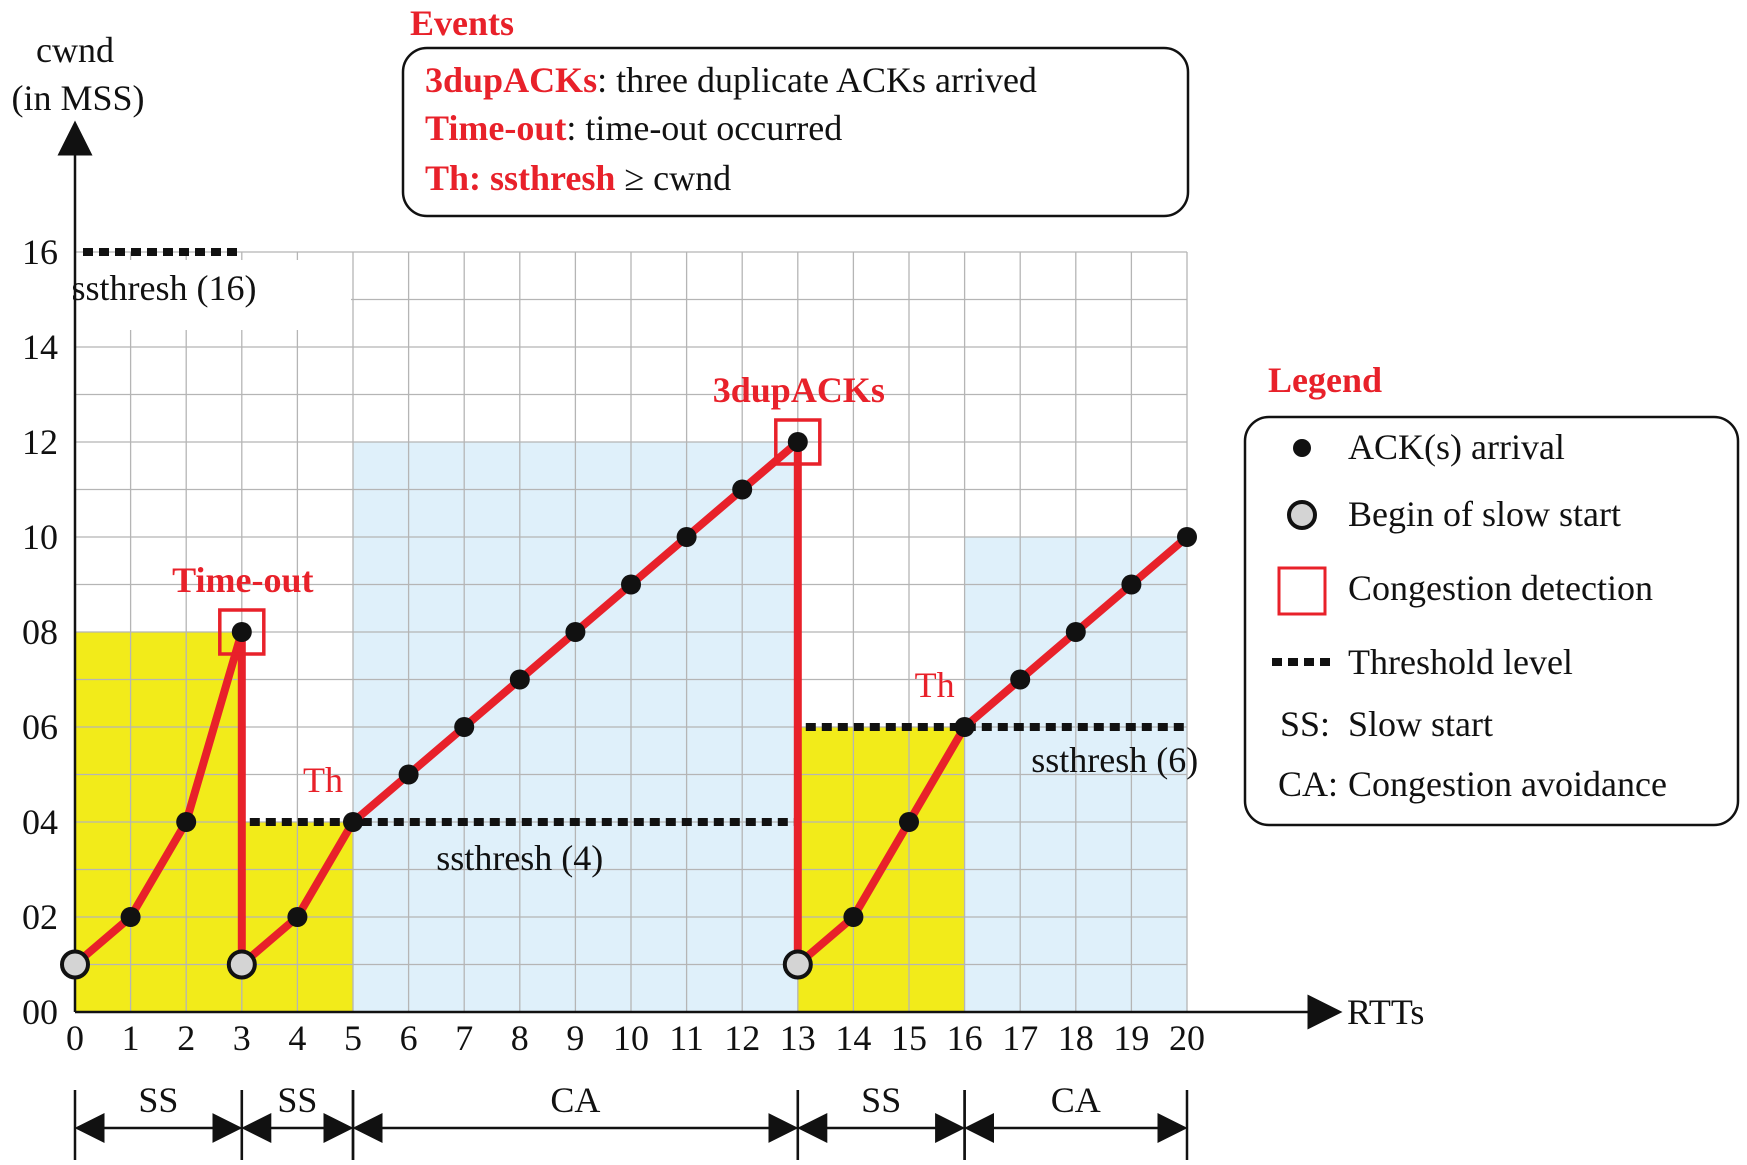  What do you see at coordinates (704, 128) in the screenshot?
I see `event-text-timeout: : time-out occurred` at bounding box center [704, 128].